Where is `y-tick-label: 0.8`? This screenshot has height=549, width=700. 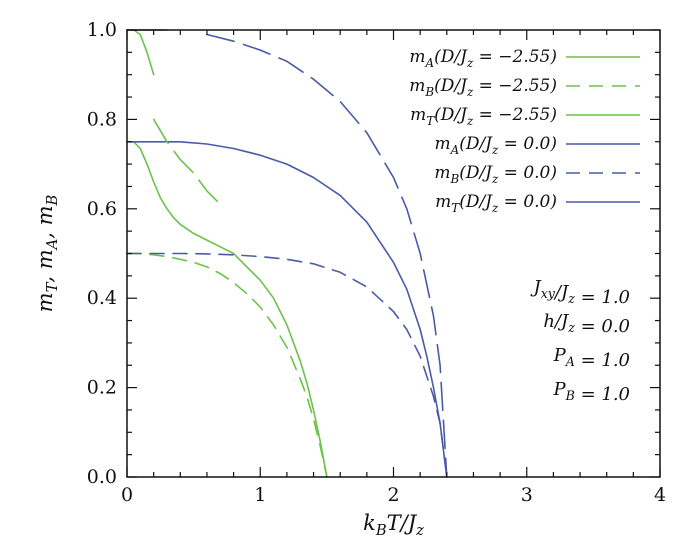 y-tick-label: 0.8 is located at coordinates (102, 119).